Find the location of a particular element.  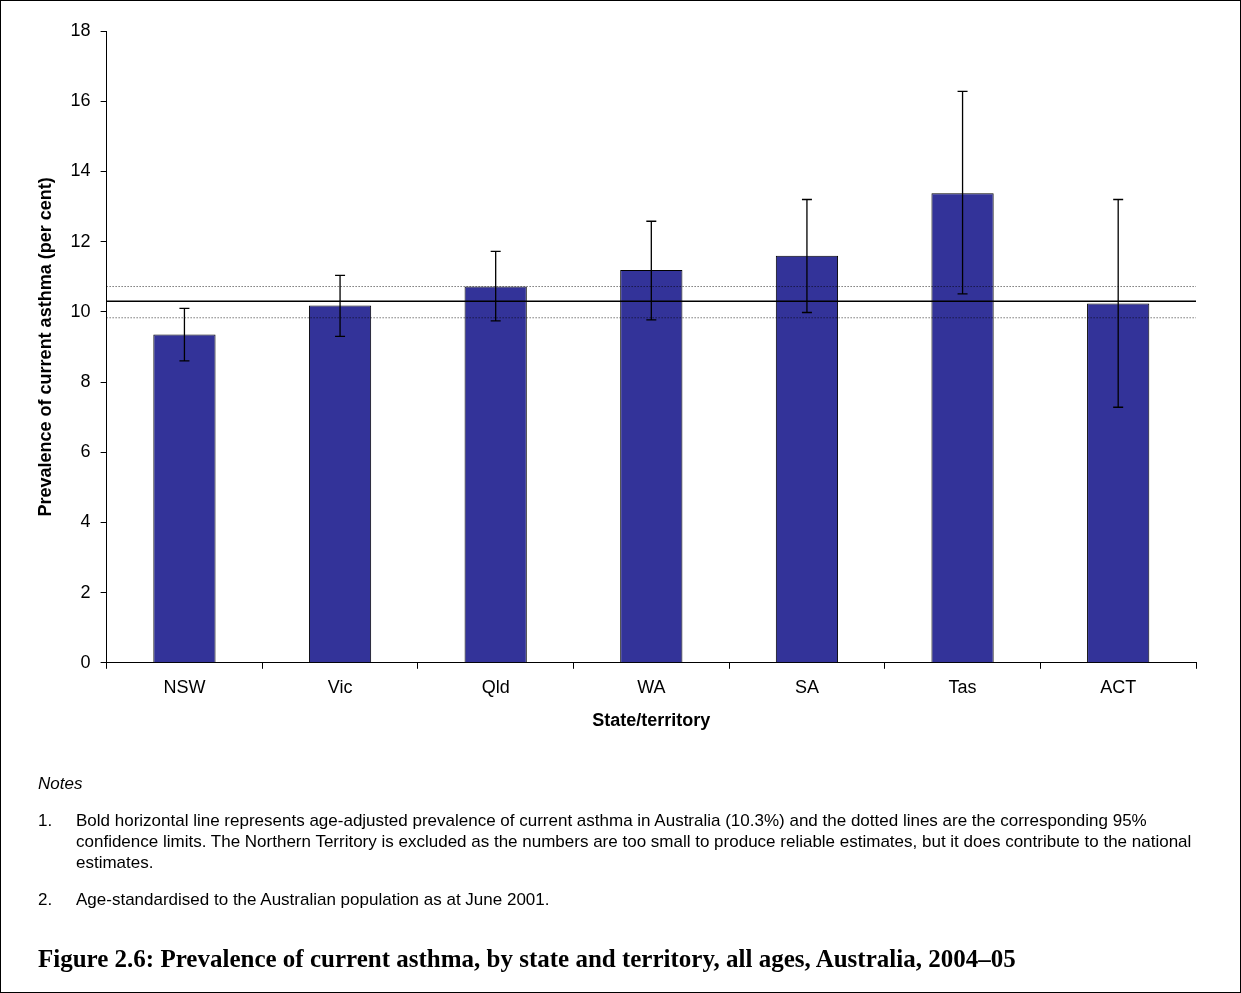

x-tick-label: Qld is located at coordinates (495, 686).